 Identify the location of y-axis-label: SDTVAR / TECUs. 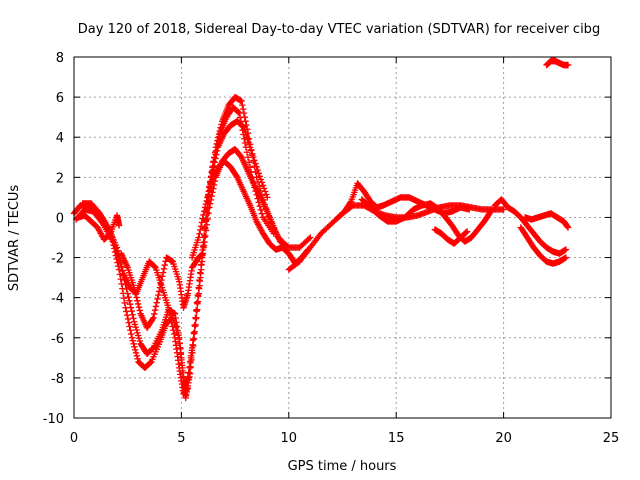
(14, 238).